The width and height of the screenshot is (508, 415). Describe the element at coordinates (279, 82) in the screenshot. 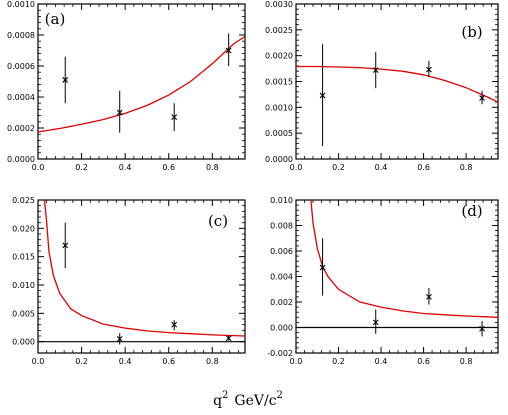

I see `y-tick-label: 0.0015` at that location.